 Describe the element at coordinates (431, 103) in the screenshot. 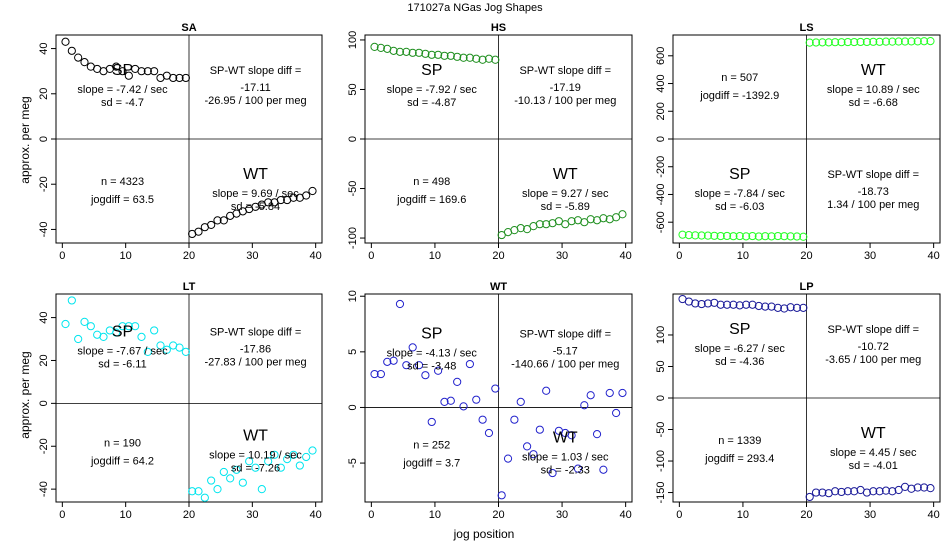

I see `sp-sd: sd = -4.87` at that location.